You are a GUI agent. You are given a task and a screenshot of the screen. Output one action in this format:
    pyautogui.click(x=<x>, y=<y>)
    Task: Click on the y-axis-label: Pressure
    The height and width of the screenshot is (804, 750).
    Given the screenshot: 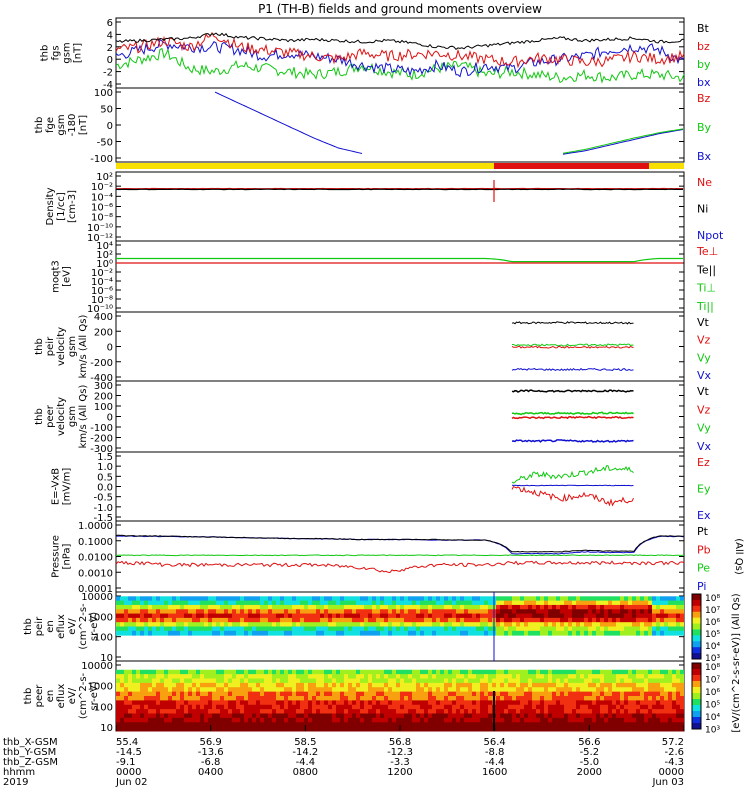 What is the action you would take?
    pyautogui.click(x=56, y=556)
    